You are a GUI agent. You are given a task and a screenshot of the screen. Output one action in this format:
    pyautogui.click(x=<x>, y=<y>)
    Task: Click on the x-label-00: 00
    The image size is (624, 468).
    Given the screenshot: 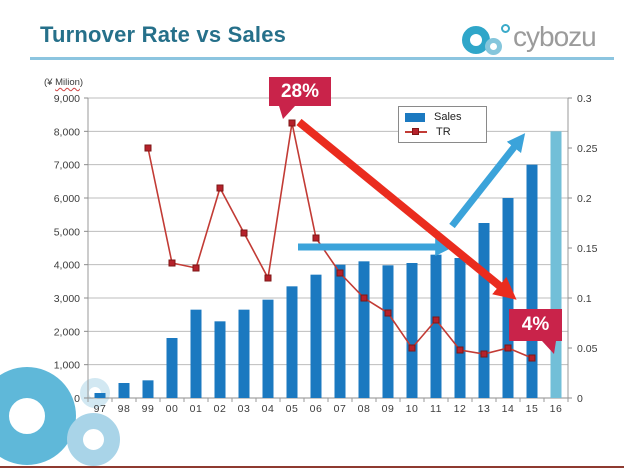 What is the action you would take?
    pyautogui.click(x=172, y=409)
    